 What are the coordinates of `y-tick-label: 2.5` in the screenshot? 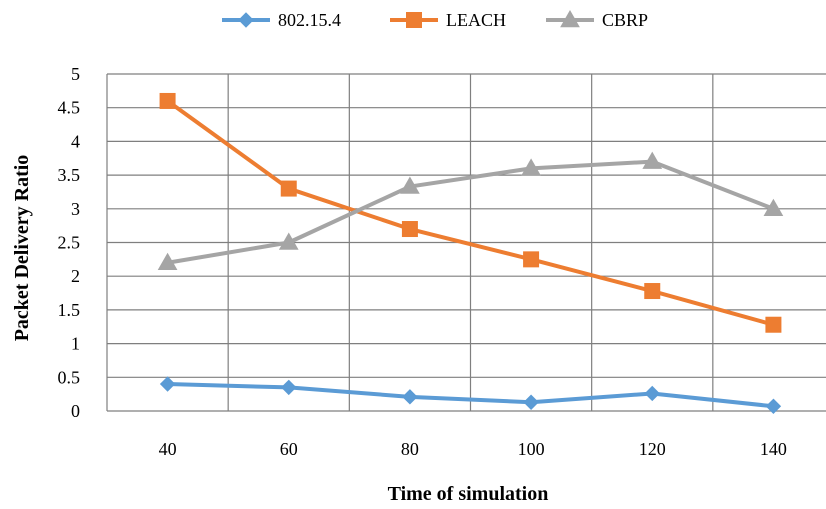 It's located at (69, 243).